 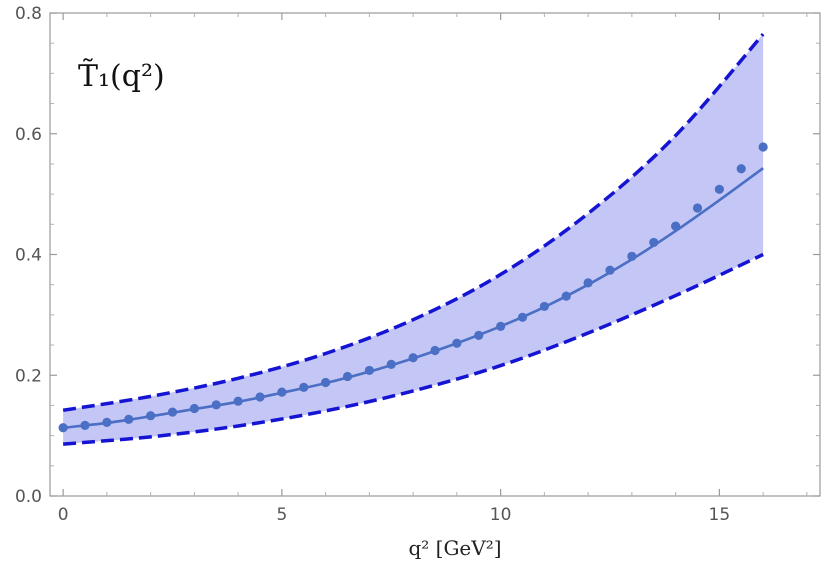 What do you see at coordinates (28, 497) in the screenshot?
I see `y-tick-label: 0.0` at bounding box center [28, 497].